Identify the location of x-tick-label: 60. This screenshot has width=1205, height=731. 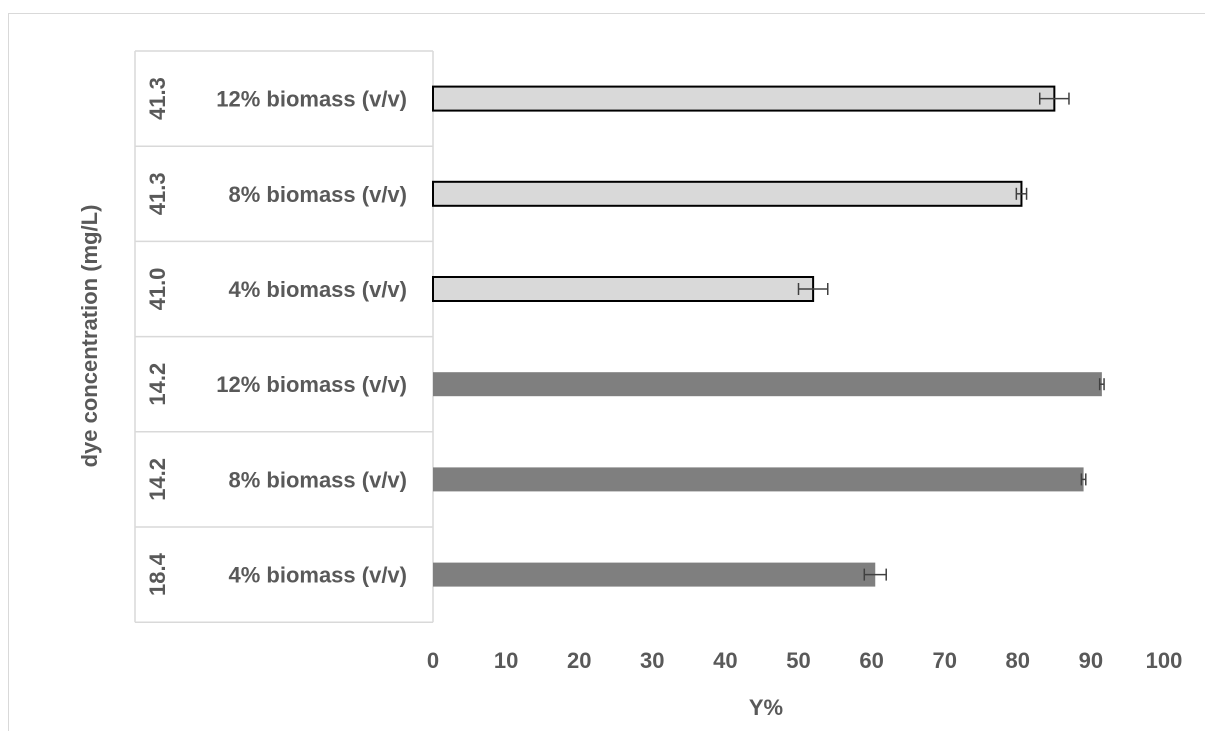
(871, 660).